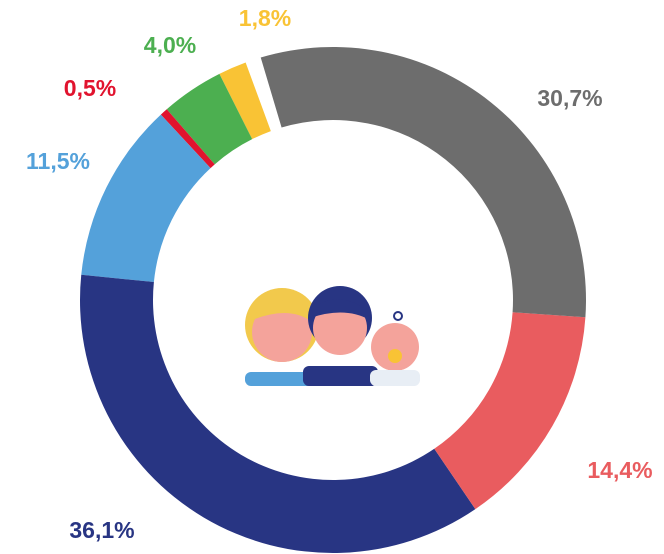 Image resolution: width=664 pixels, height=554 pixels. What do you see at coordinates (332, 336) in the screenshot?
I see `family-icon` at bounding box center [332, 336].